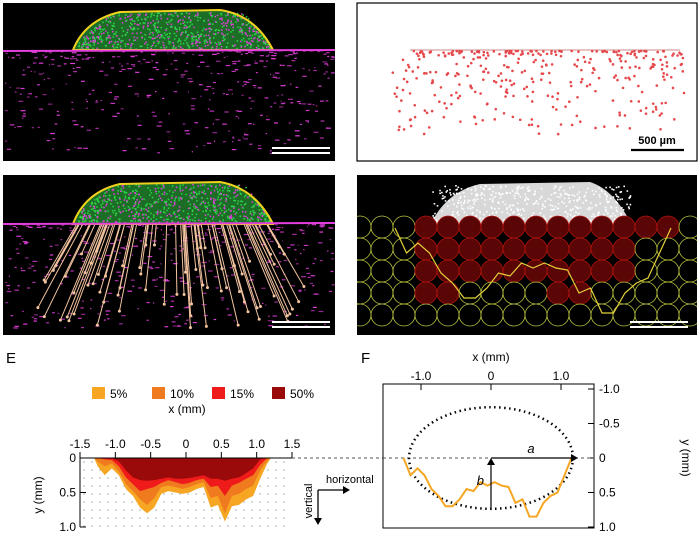  What do you see at coordinates (60, 266) in the screenshot?
I see `cell-track` at bounding box center [60, 266].